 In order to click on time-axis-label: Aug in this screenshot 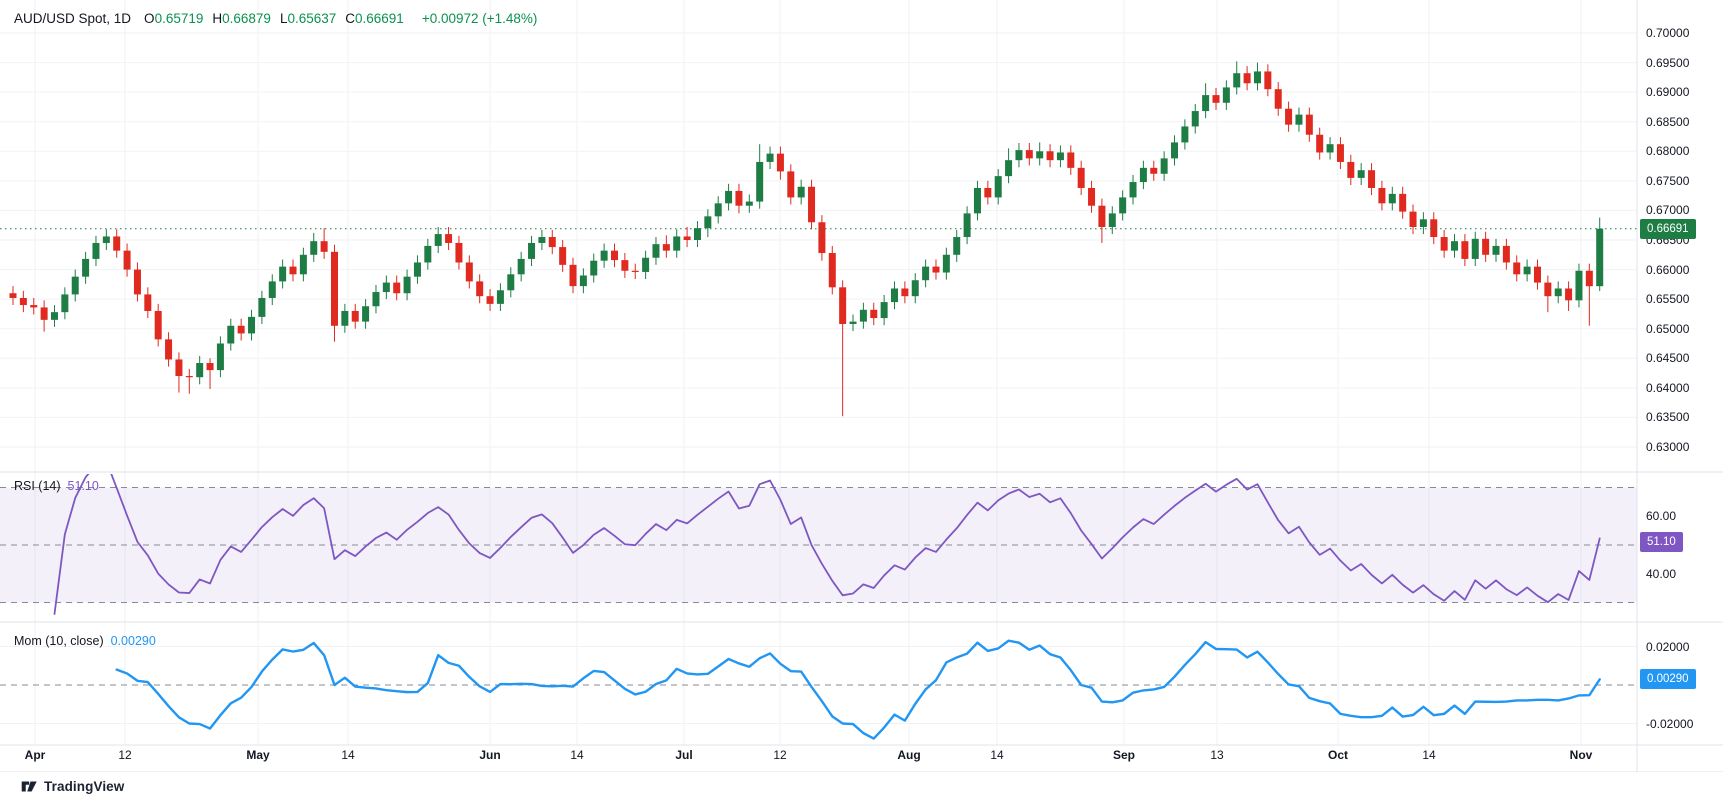, I will do `click(909, 755)`.